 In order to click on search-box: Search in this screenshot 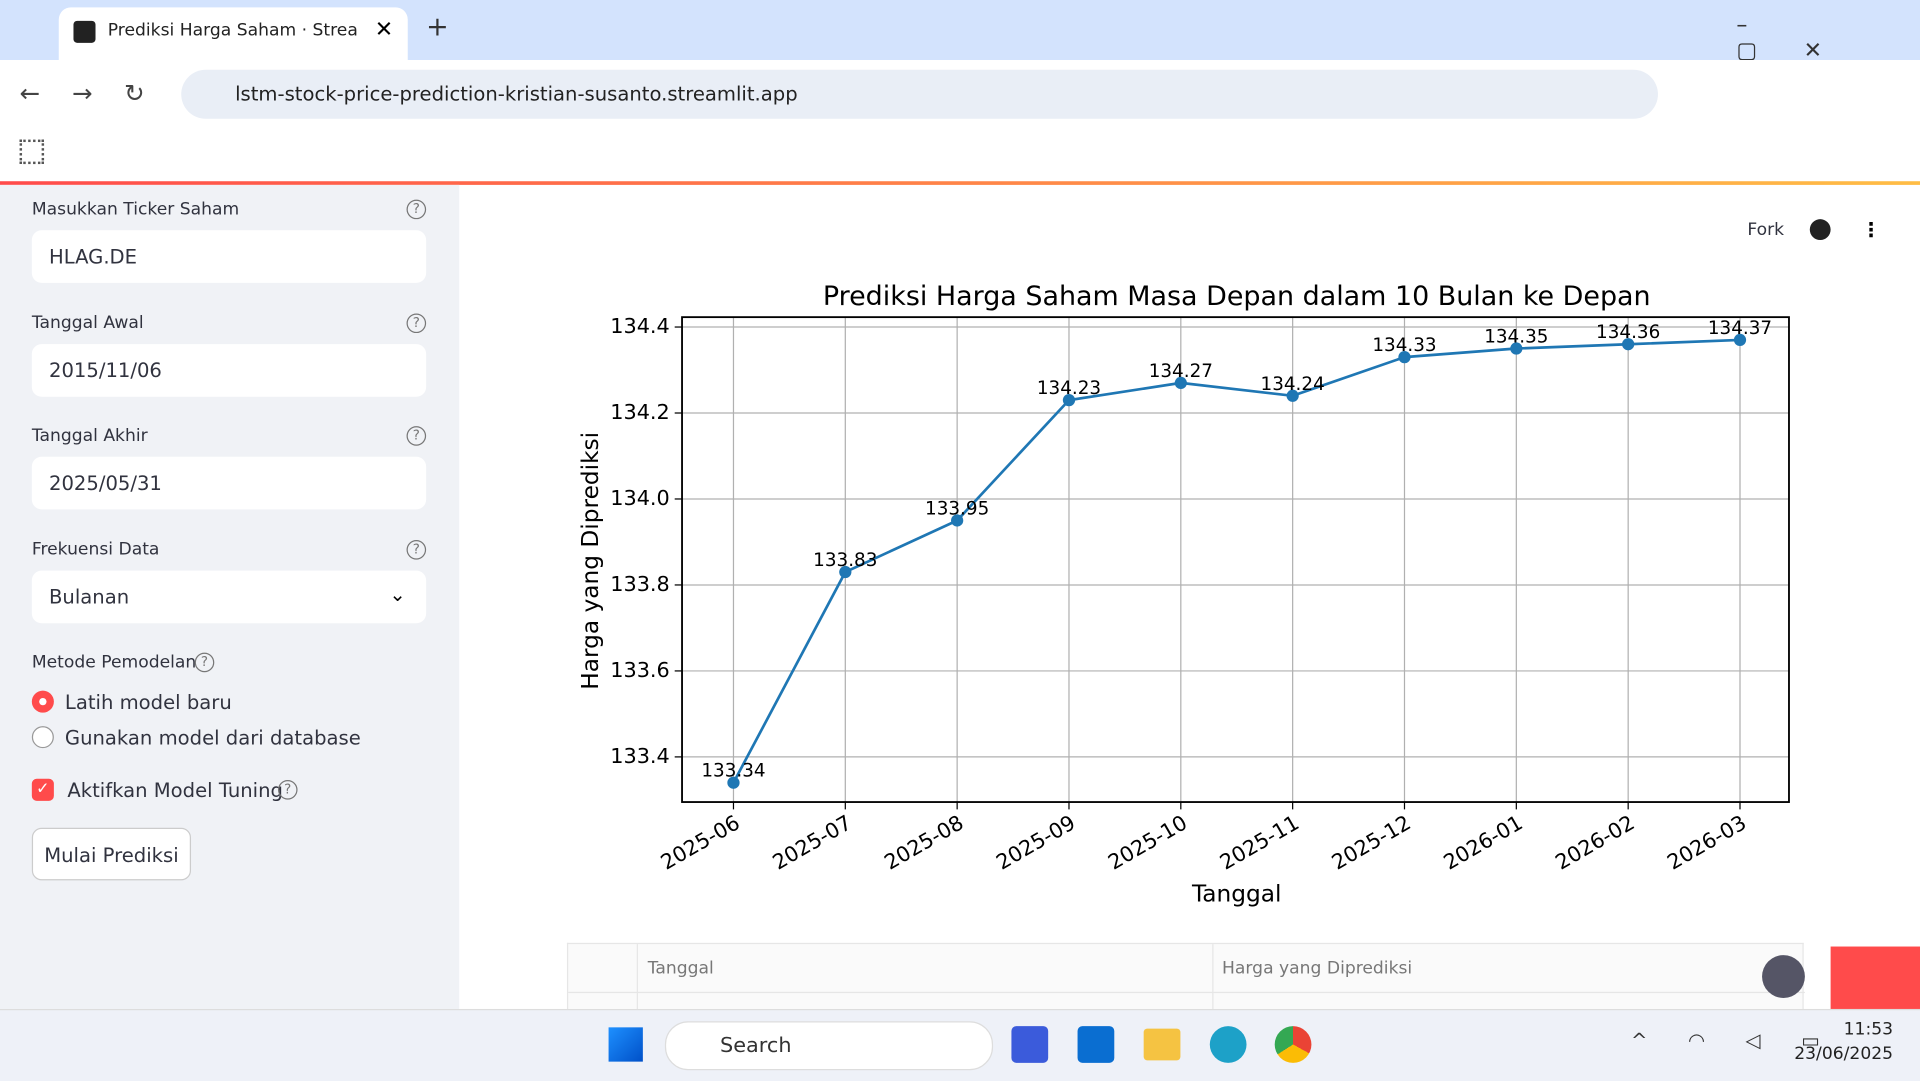, I will do `click(829, 1046)`.